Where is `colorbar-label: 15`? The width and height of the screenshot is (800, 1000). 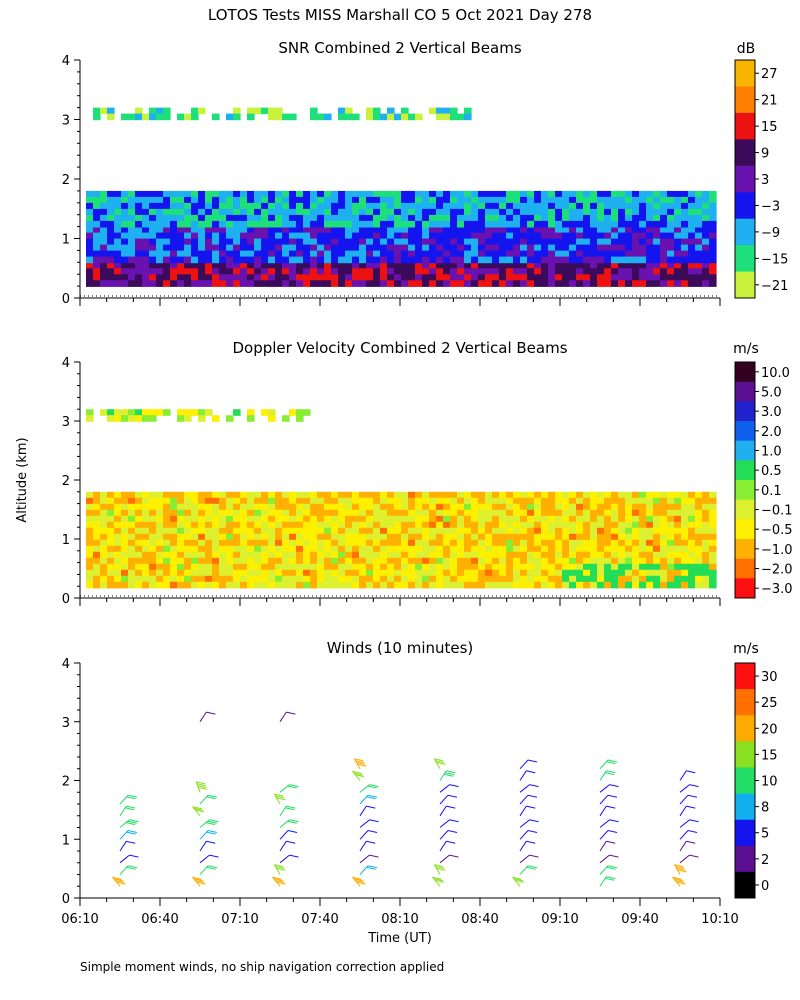 colorbar-label: 15 is located at coordinates (769, 755).